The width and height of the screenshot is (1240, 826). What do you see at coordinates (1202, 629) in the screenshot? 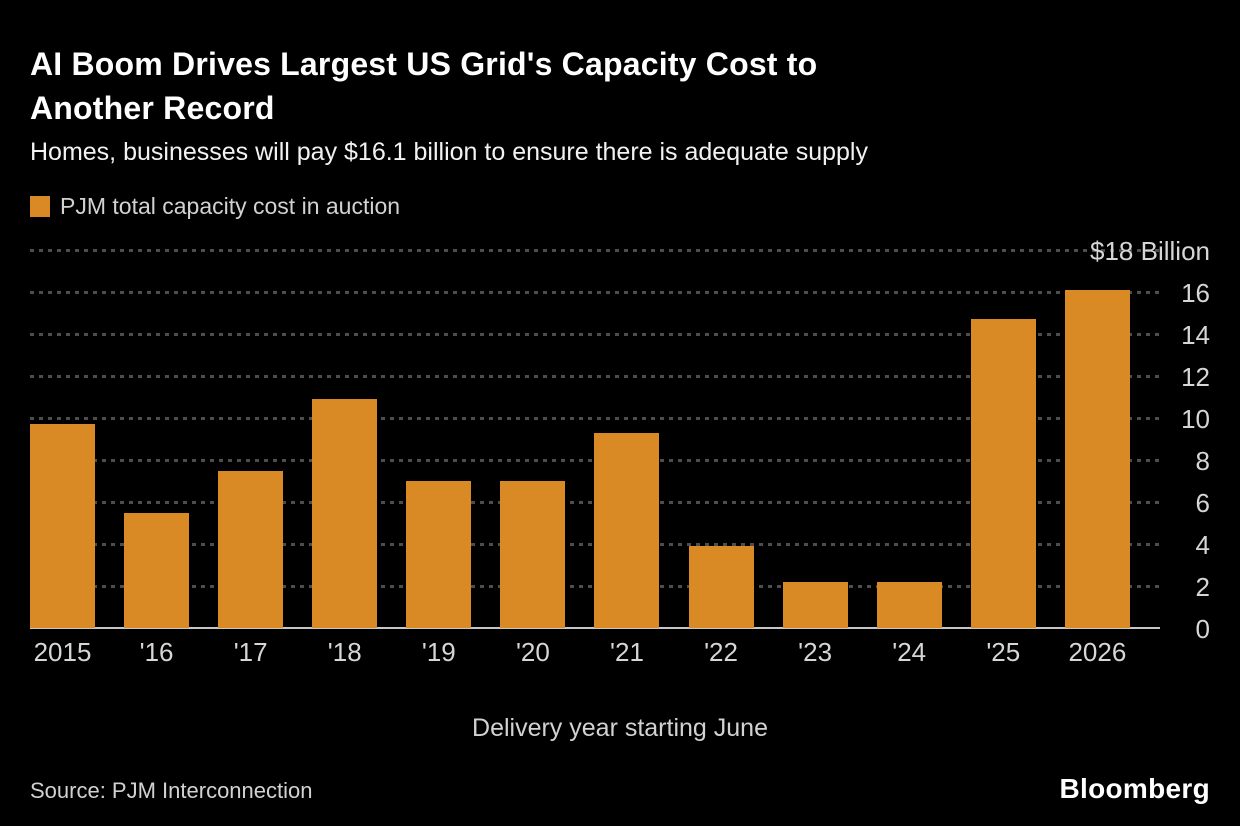
I see `y-tick-label: 0` at bounding box center [1202, 629].